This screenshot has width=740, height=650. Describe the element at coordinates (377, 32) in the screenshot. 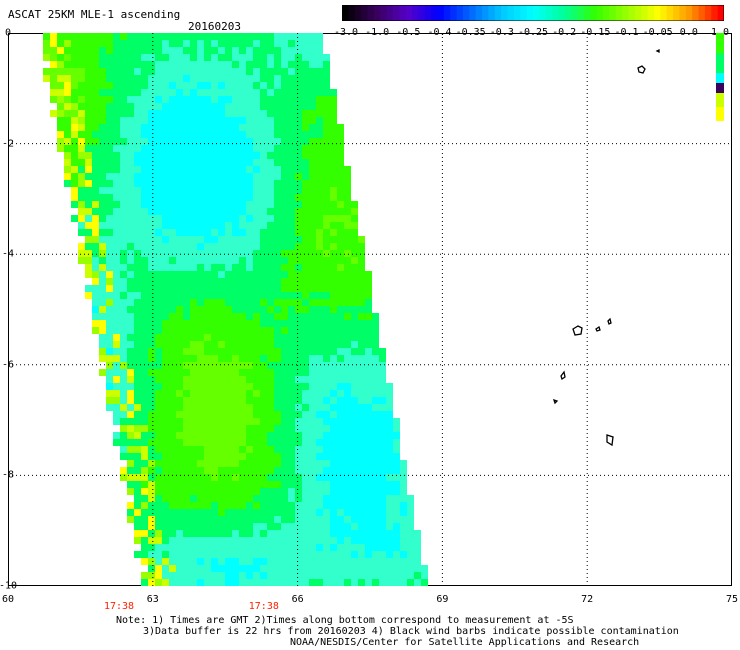

I see `colorbar-tick-label: -1.0` at that location.